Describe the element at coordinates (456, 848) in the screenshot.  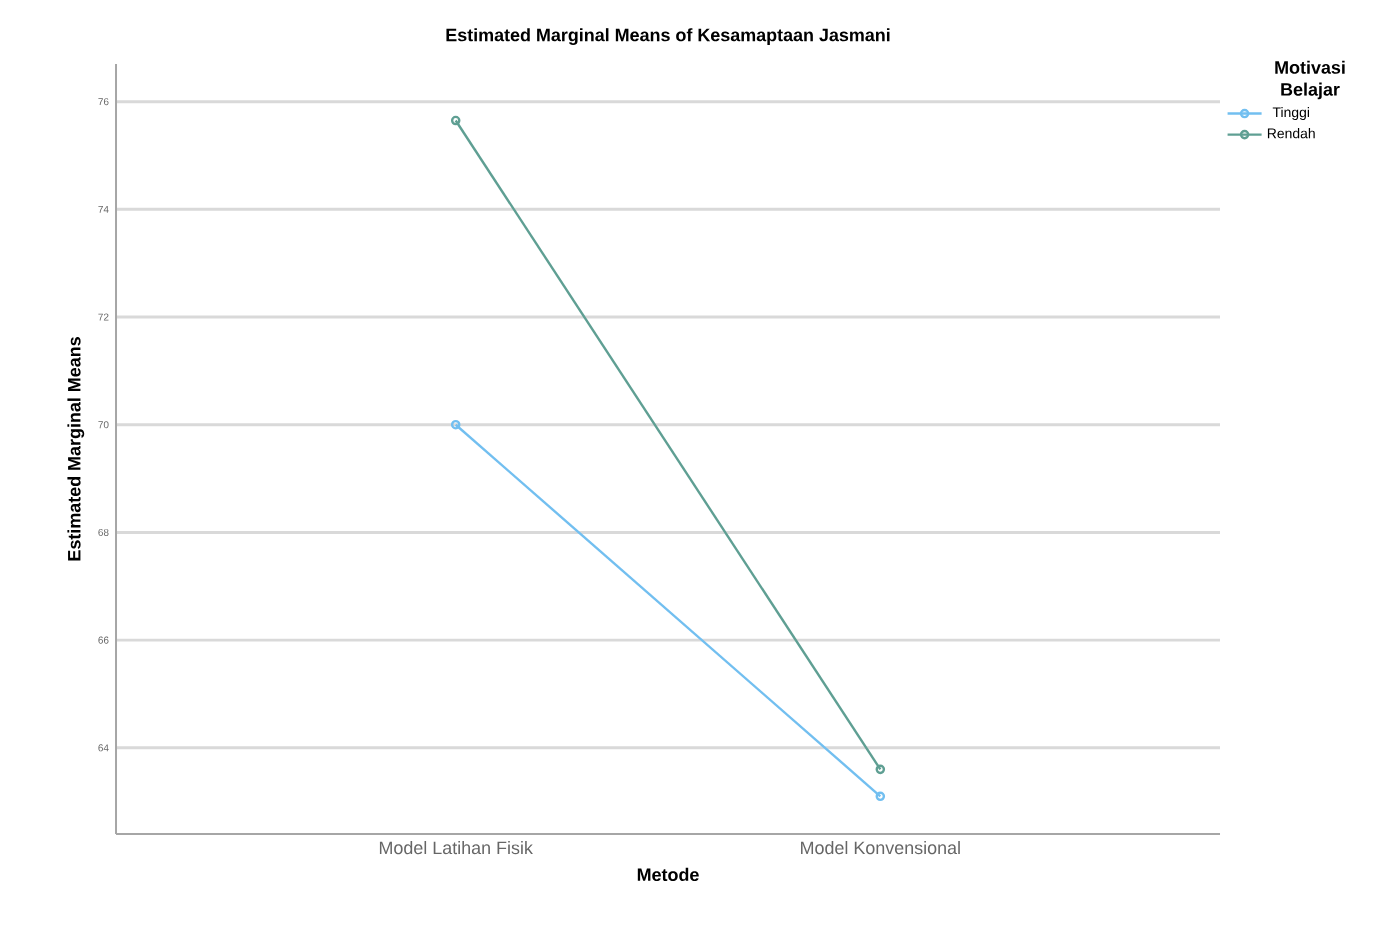
I see `x-tick-label: Model Latihan Fisik` at that location.